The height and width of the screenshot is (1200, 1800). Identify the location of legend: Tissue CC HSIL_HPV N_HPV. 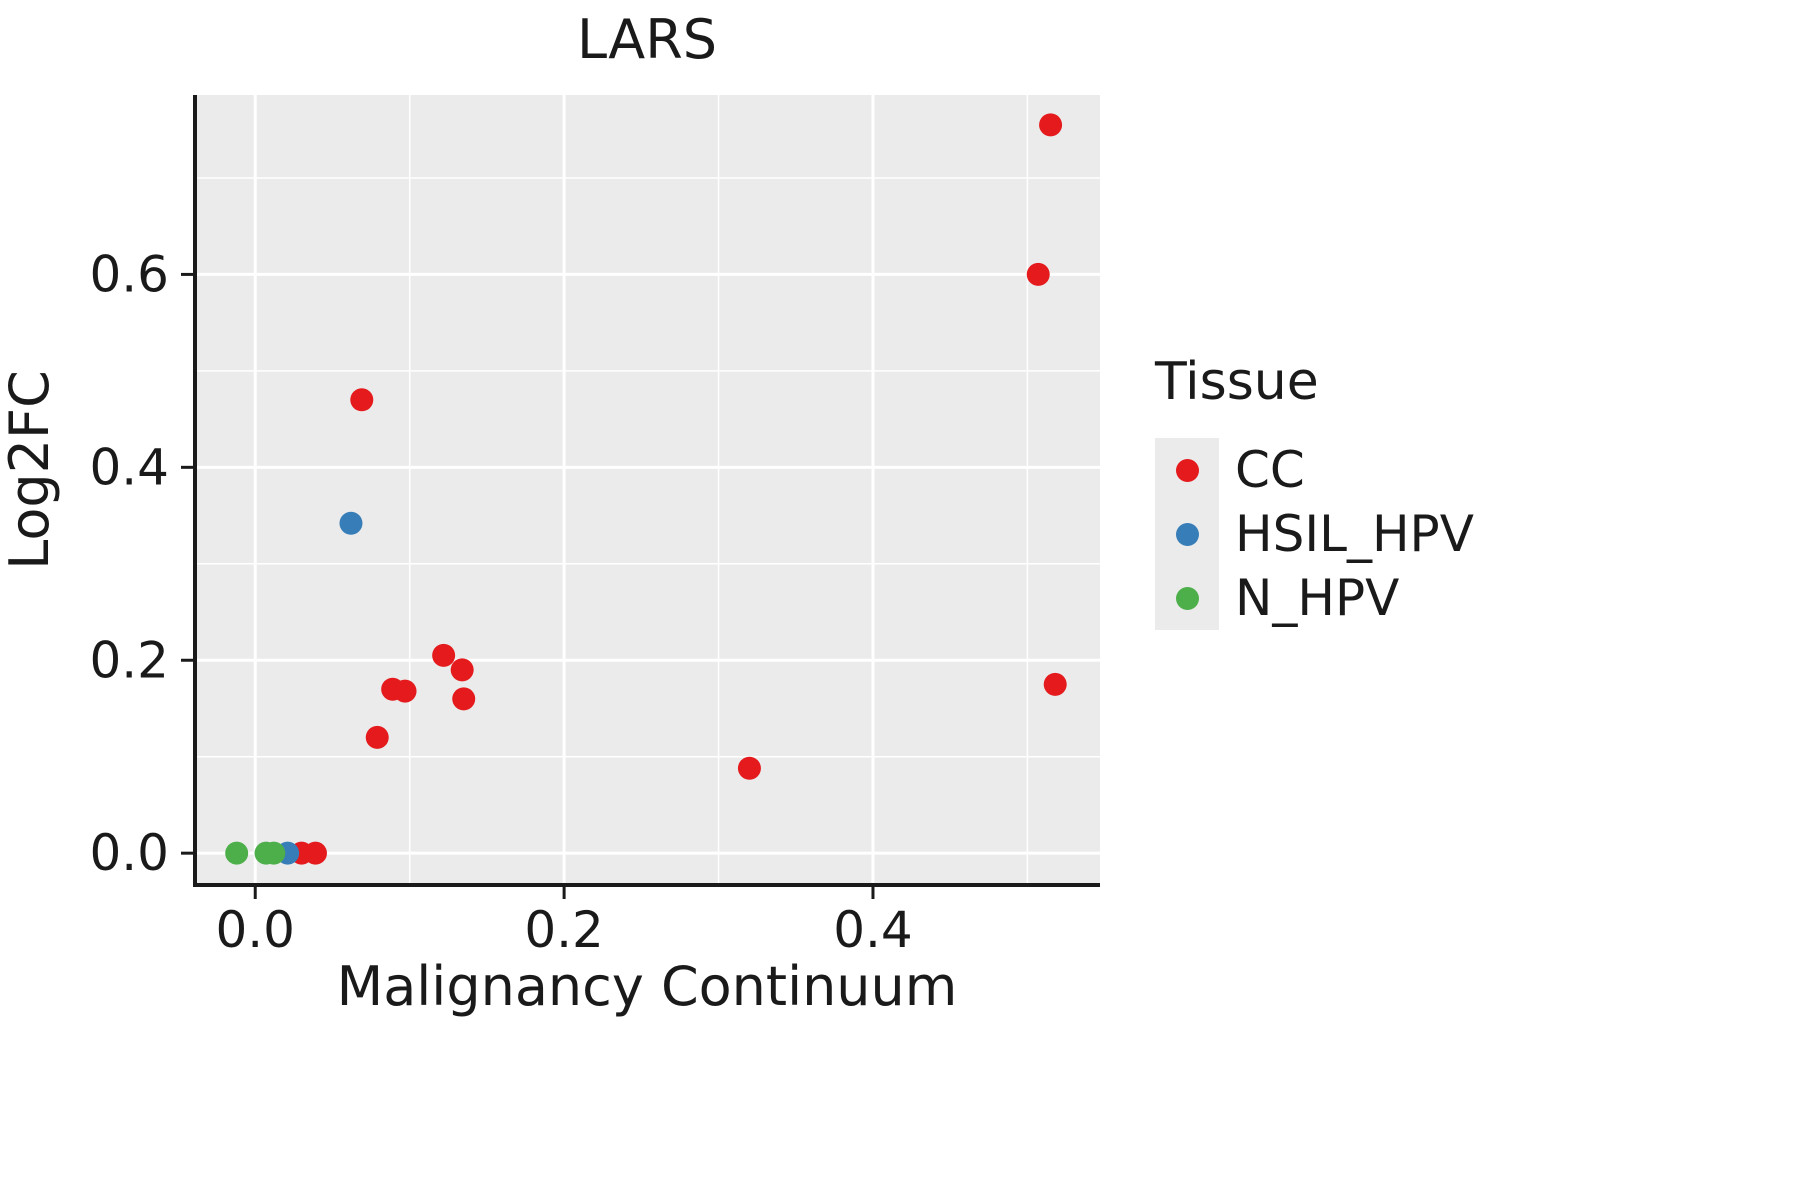
(1314, 491).